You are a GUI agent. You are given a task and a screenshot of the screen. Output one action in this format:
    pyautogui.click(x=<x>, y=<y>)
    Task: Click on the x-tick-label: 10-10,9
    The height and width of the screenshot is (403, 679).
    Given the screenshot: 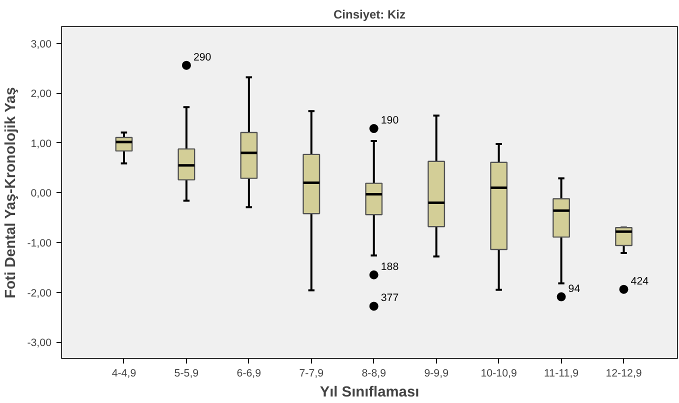 What is the action you would take?
    pyautogui.click(x=498, y=374)
    